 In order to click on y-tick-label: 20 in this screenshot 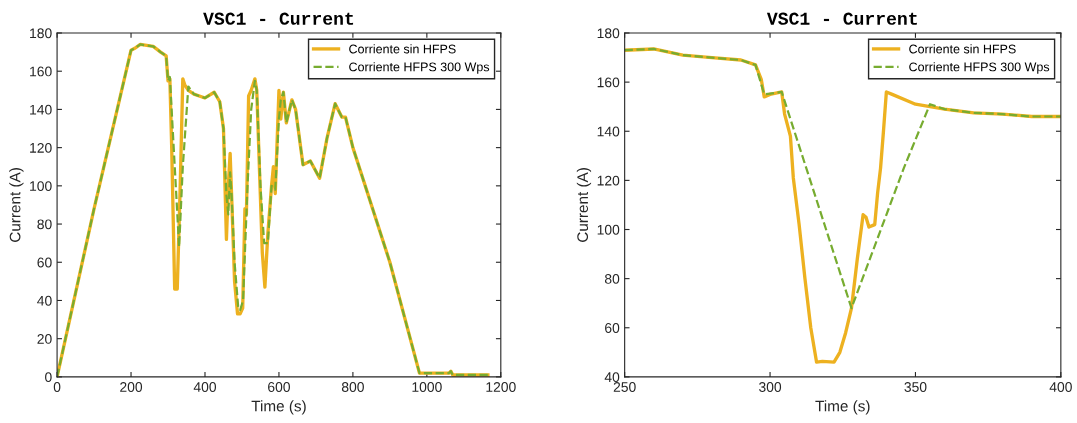, I will do `click(44, 339)`.